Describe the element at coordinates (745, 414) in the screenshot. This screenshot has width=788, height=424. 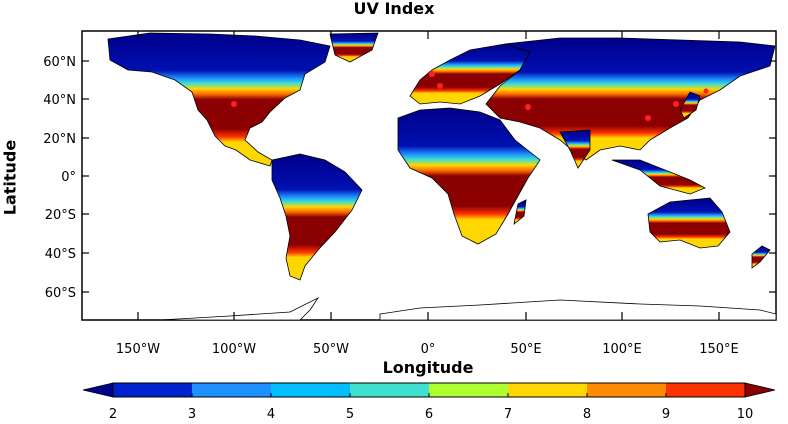
I see `colorbar-tick-label: 10` at that location.